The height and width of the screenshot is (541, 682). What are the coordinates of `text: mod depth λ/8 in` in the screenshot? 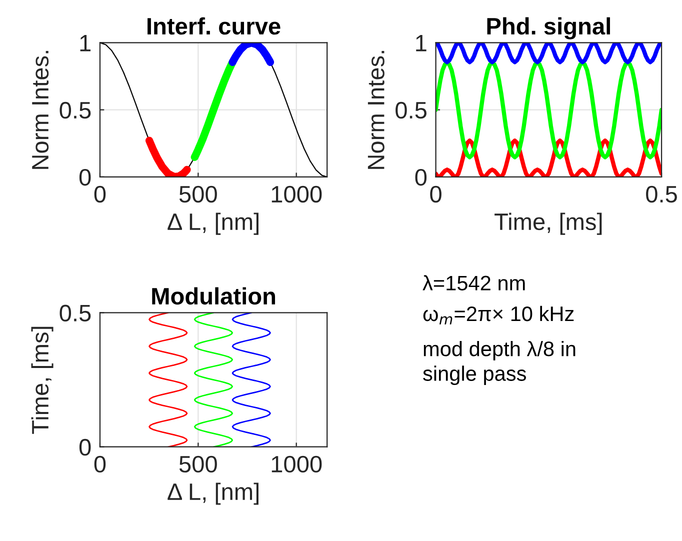 It's located at (500, 350).